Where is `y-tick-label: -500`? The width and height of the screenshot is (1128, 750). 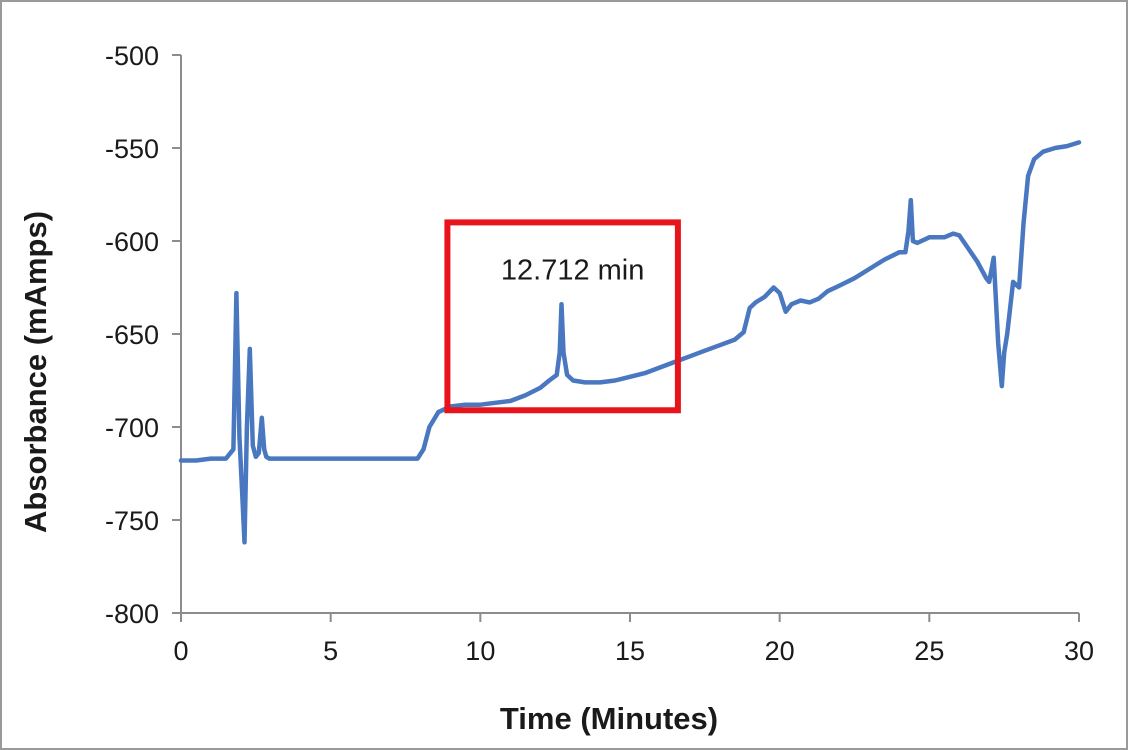
y-tick-label: -500 is located at coordinates (132, 56).